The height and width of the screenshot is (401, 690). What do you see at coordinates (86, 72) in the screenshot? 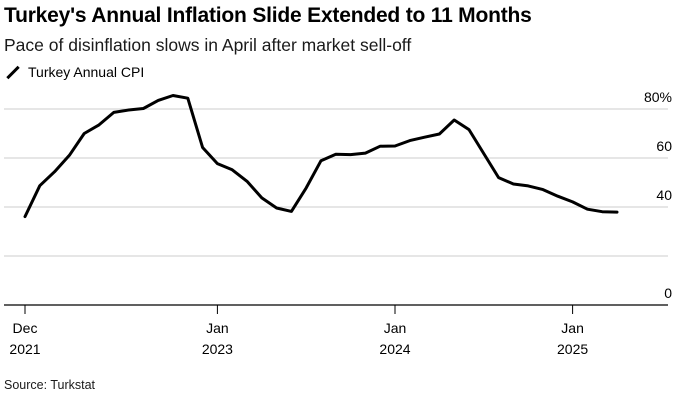
I see `legend-label: Turkey Annual CPI` at bounding box center [86, 72].